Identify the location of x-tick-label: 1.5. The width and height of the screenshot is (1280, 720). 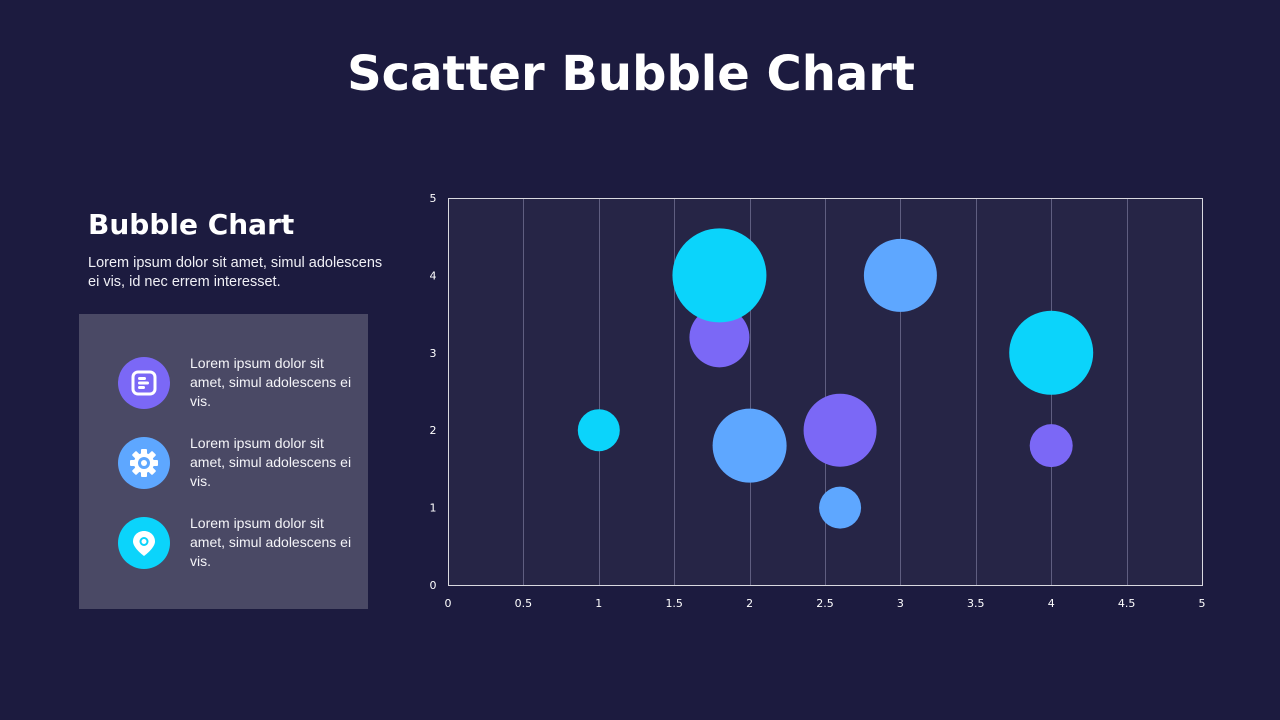
(674, 603).